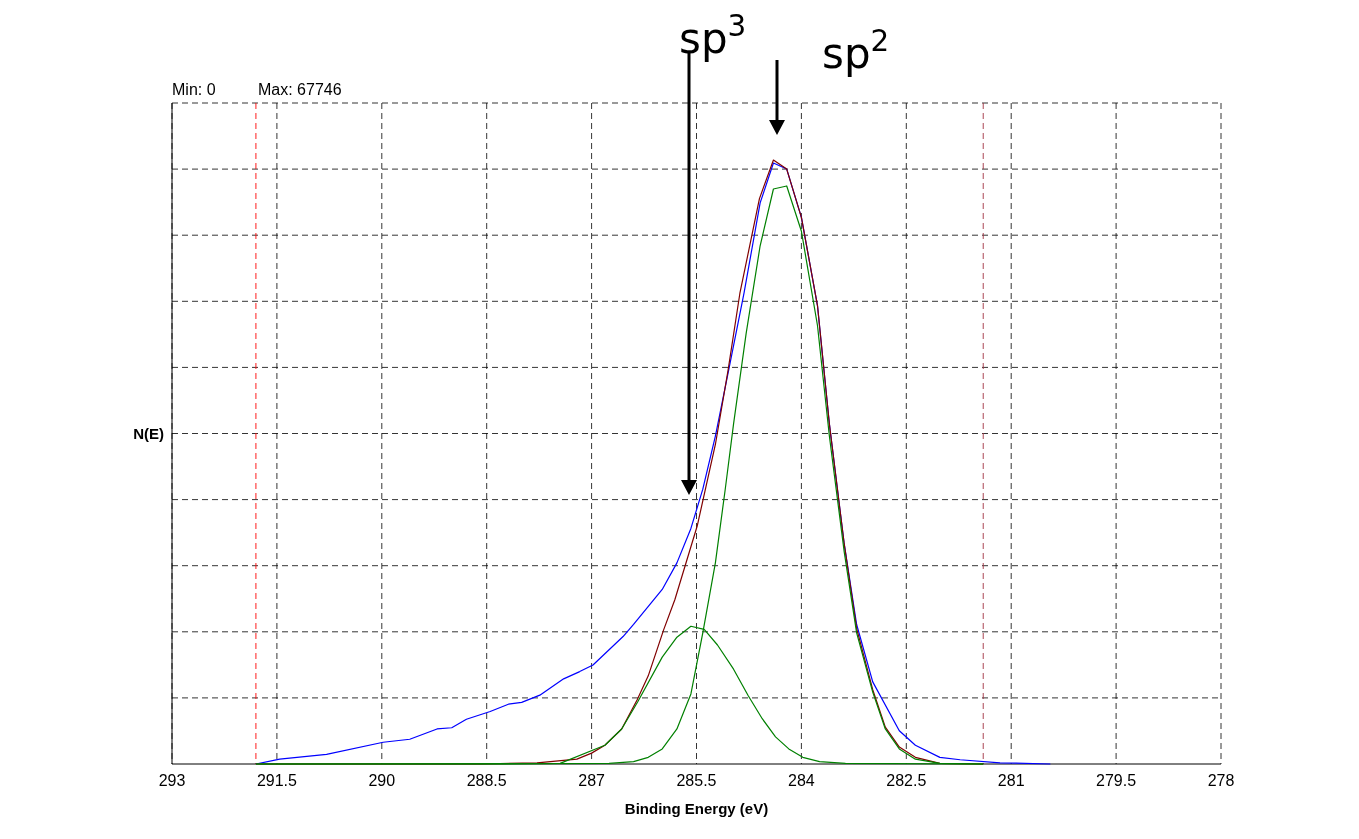 Image resolution: width=1359 pixels, height=839 pixels. What do you see at coordinates (300, 89) in the screenshot?
I see `text: Max: 67746` at bounding box center [300, 89].